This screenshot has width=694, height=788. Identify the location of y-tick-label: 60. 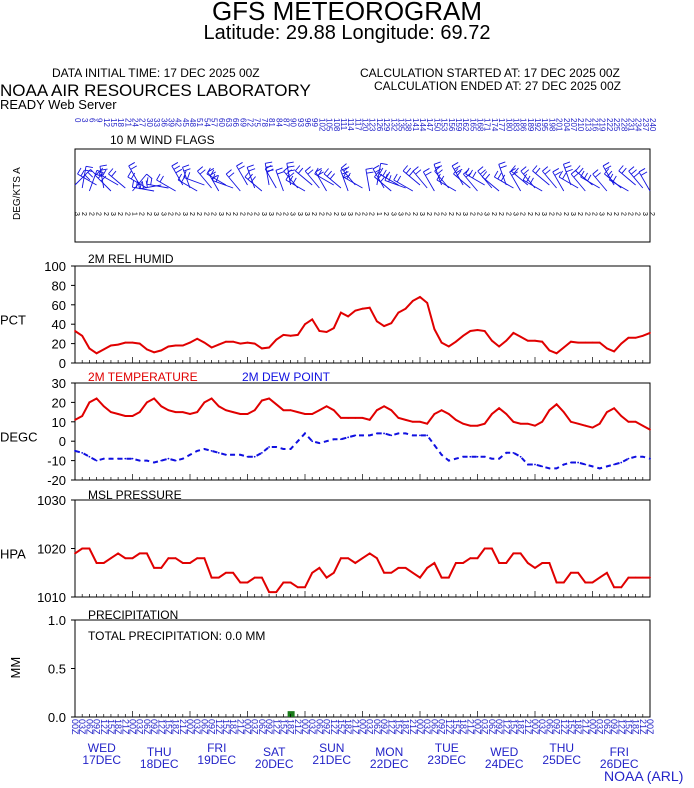
(59, 305).